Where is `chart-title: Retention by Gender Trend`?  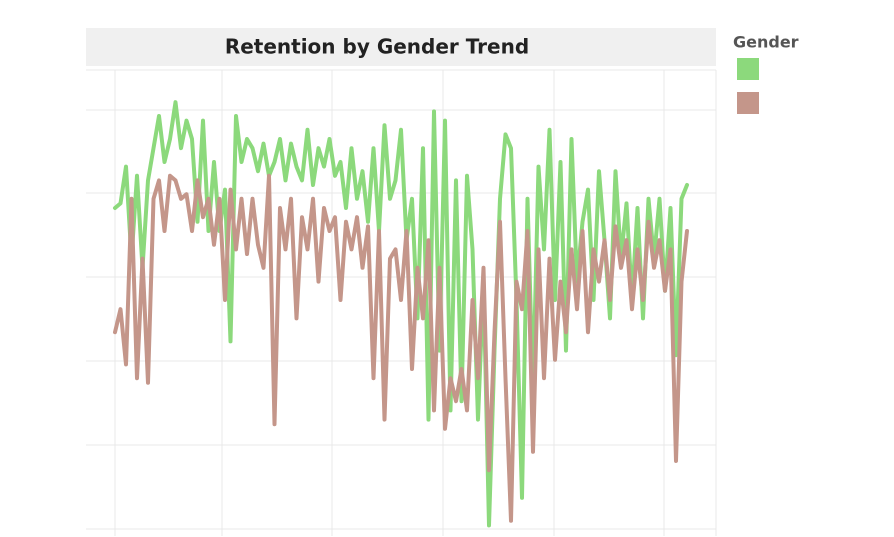 chart-title: Retention by Gender Trend is located at coordinates (377, 47).